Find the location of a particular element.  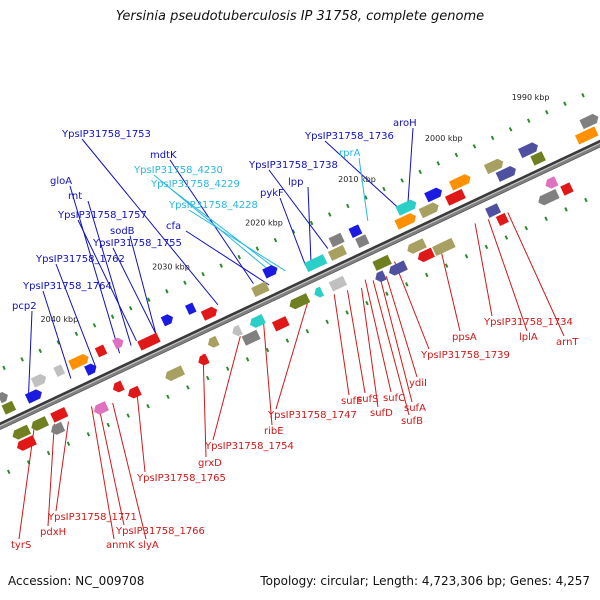

gene-label-tyrs: tyrS is located at coordinates (21, 545).